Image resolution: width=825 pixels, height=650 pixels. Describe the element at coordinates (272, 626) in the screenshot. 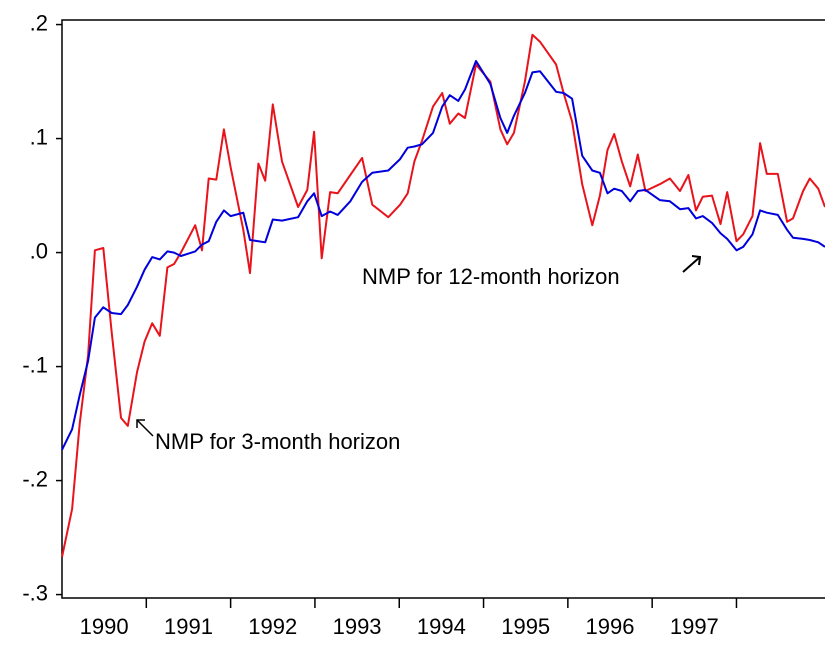

I see `x-tick-label: 1992` at that location.